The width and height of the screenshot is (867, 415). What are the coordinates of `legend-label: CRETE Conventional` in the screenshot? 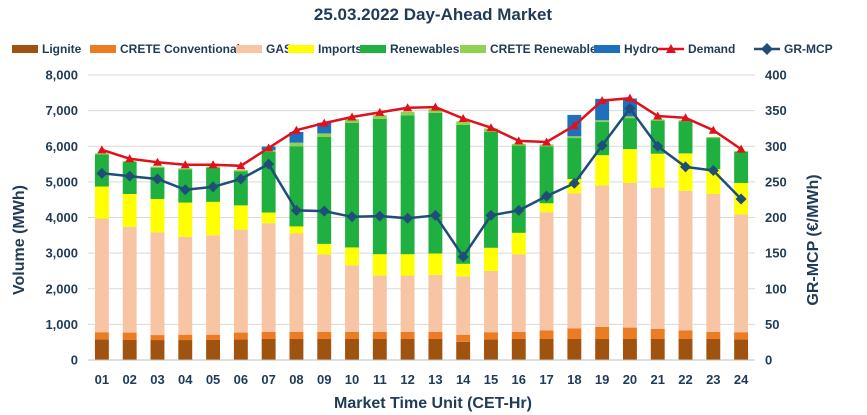 It's located at (180, 49).